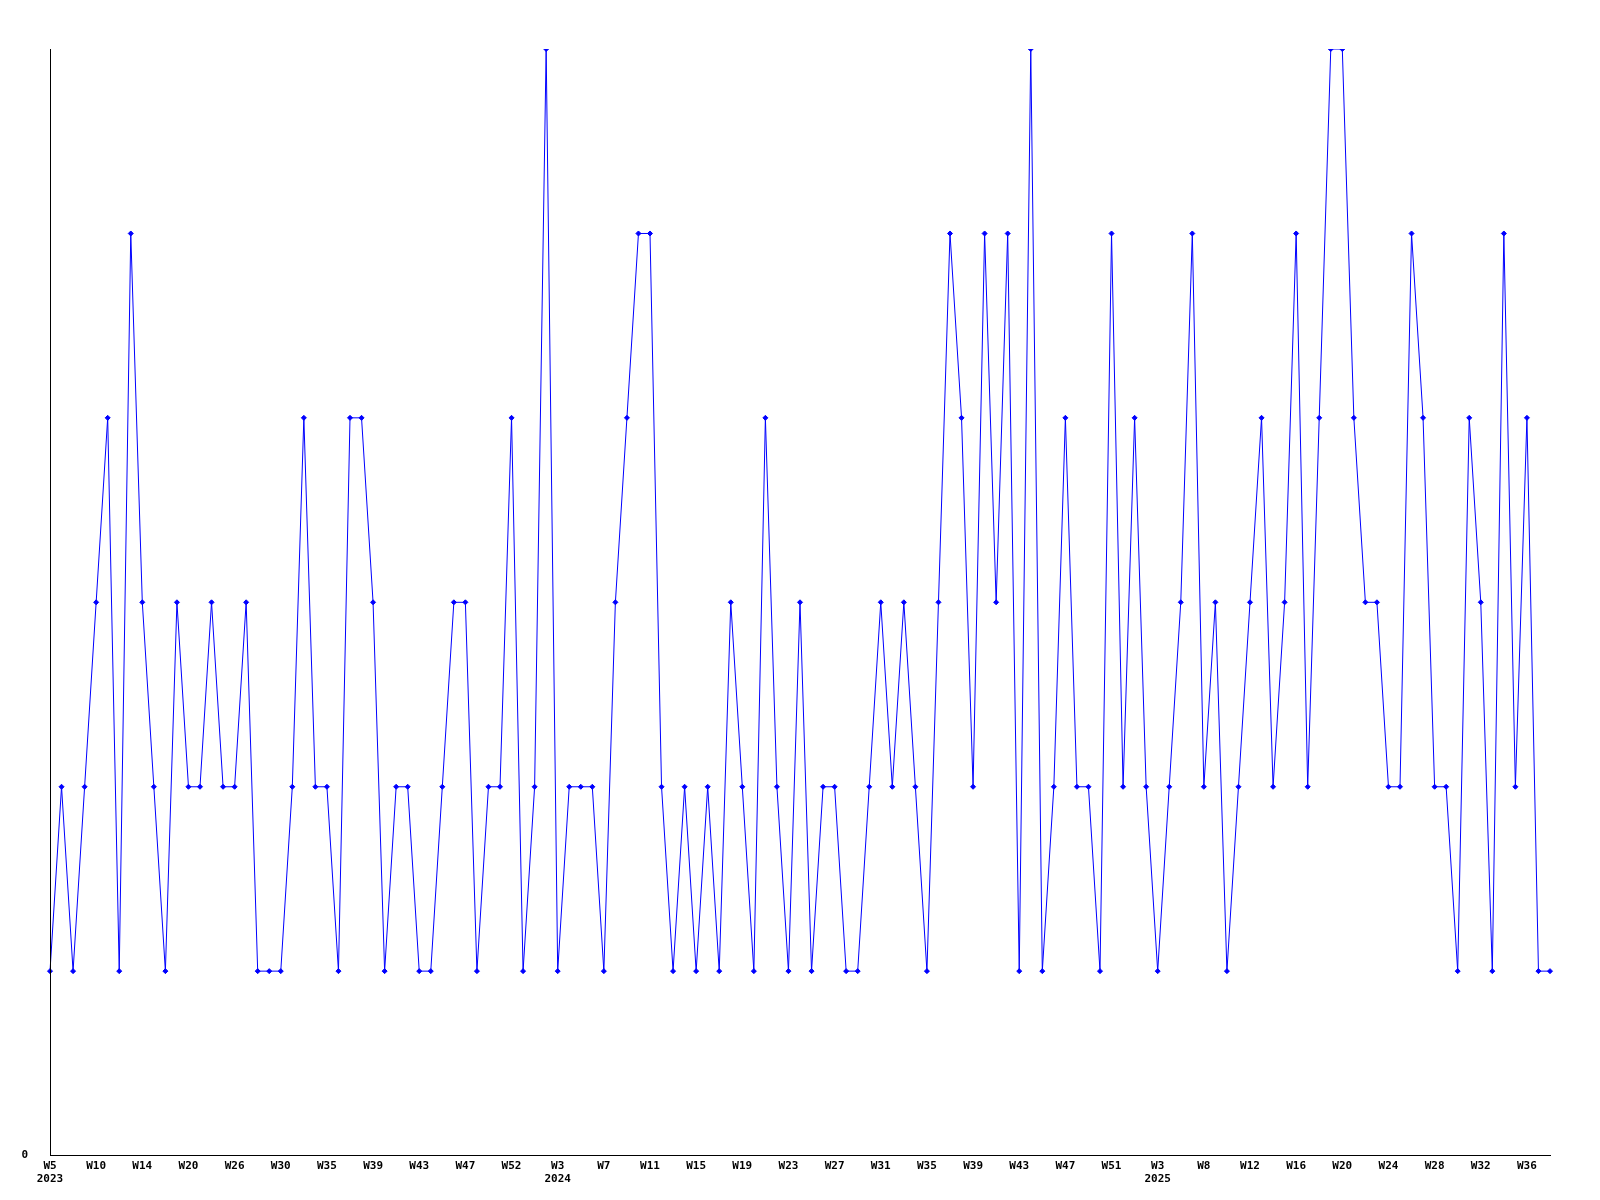 This screenshot has width=1600, height=1200. I want to click on x-tick-label: W26, so click(234, 1166).